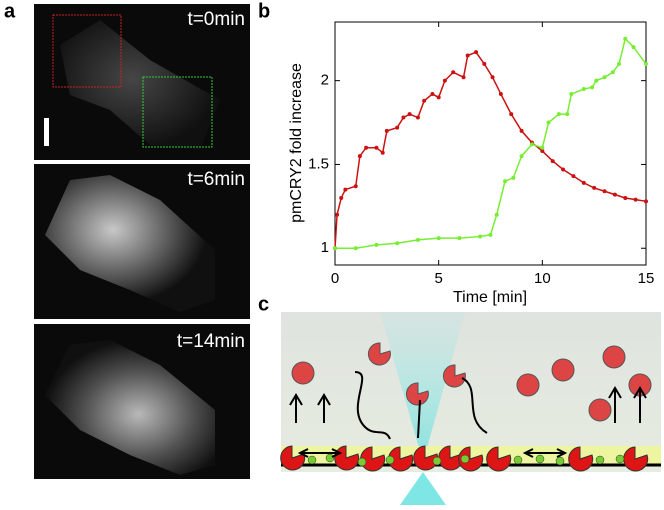 Image resolution: width=664 pixels, height=510 pixels. I want to click on panel-label: c, so click(263, 304).